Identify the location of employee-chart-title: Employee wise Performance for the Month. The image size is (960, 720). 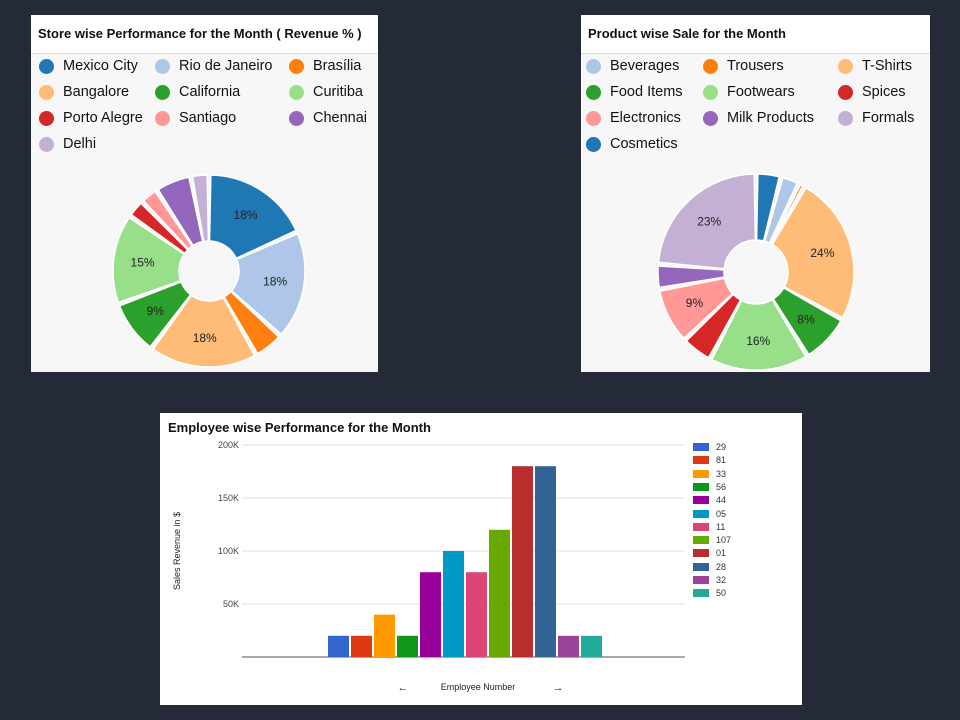
(299, 427).